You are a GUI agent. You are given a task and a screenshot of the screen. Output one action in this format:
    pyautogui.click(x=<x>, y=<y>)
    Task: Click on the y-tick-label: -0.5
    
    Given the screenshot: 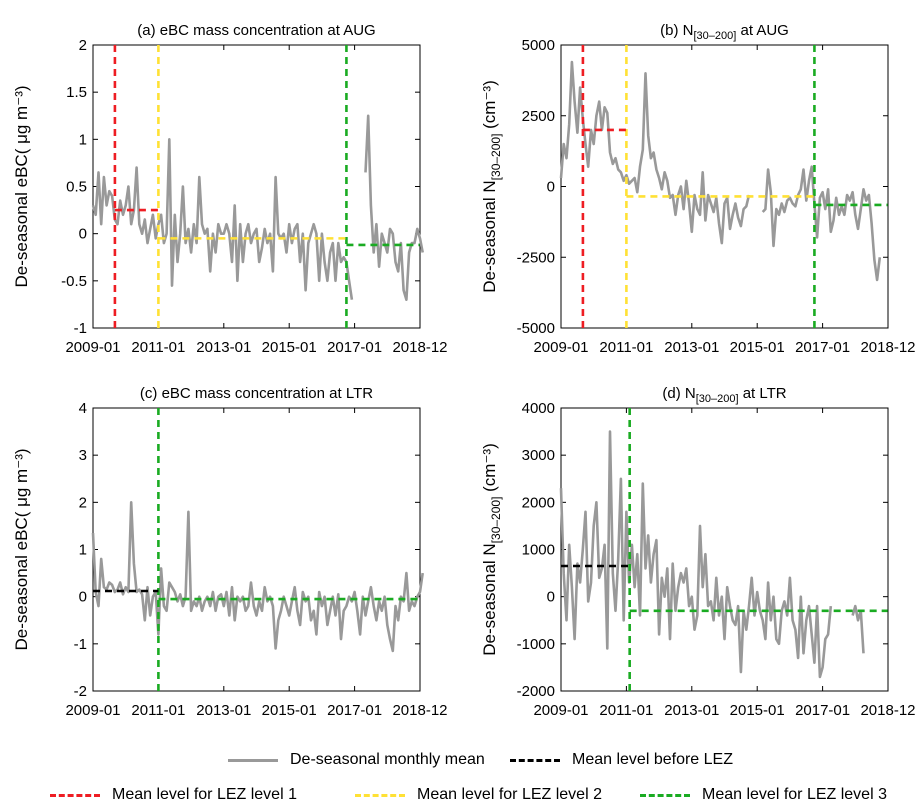 What is the action you would take?
    pyautogui.click(x=74, y=281)
    